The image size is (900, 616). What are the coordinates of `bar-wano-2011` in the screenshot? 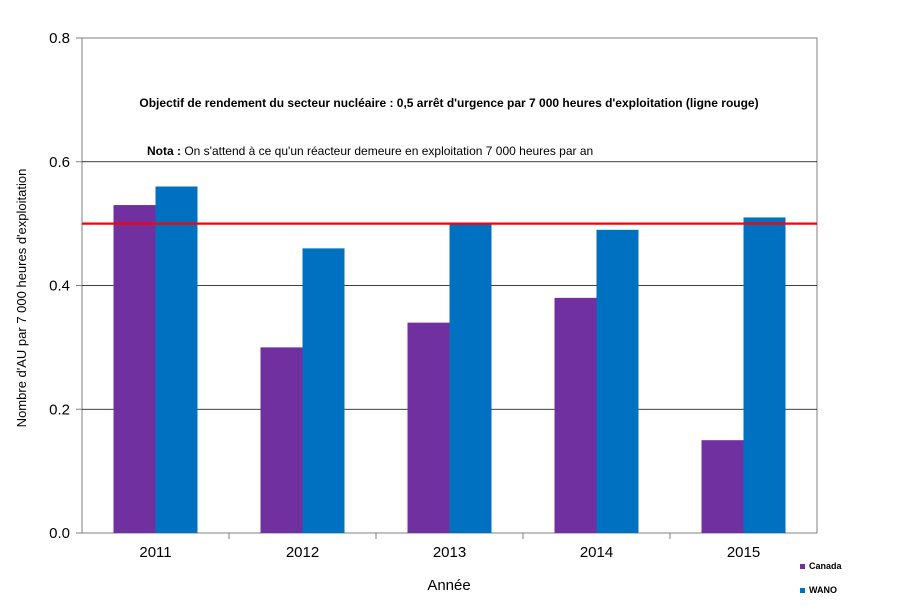 It's located at (176, 359).